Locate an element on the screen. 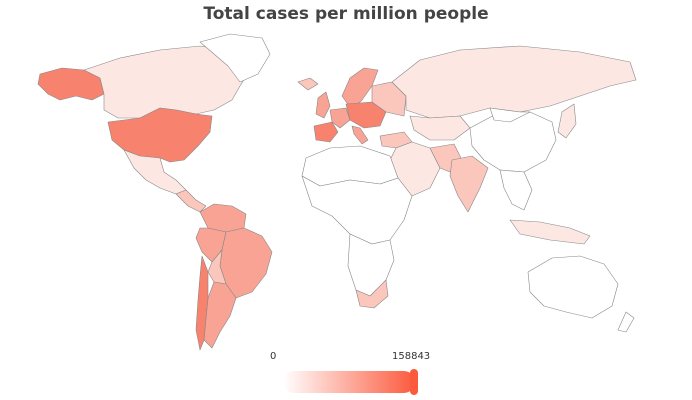  country-uk is located at coordinates (323, 105).